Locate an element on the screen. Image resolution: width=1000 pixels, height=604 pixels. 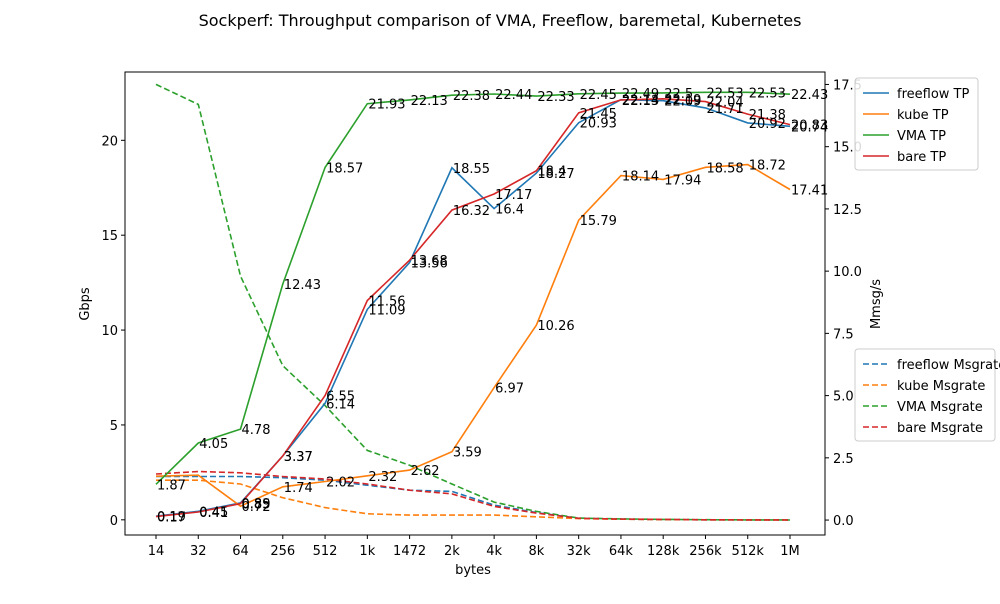
y-right-tick-label: 12.5 is located at coordinates (847, 210).